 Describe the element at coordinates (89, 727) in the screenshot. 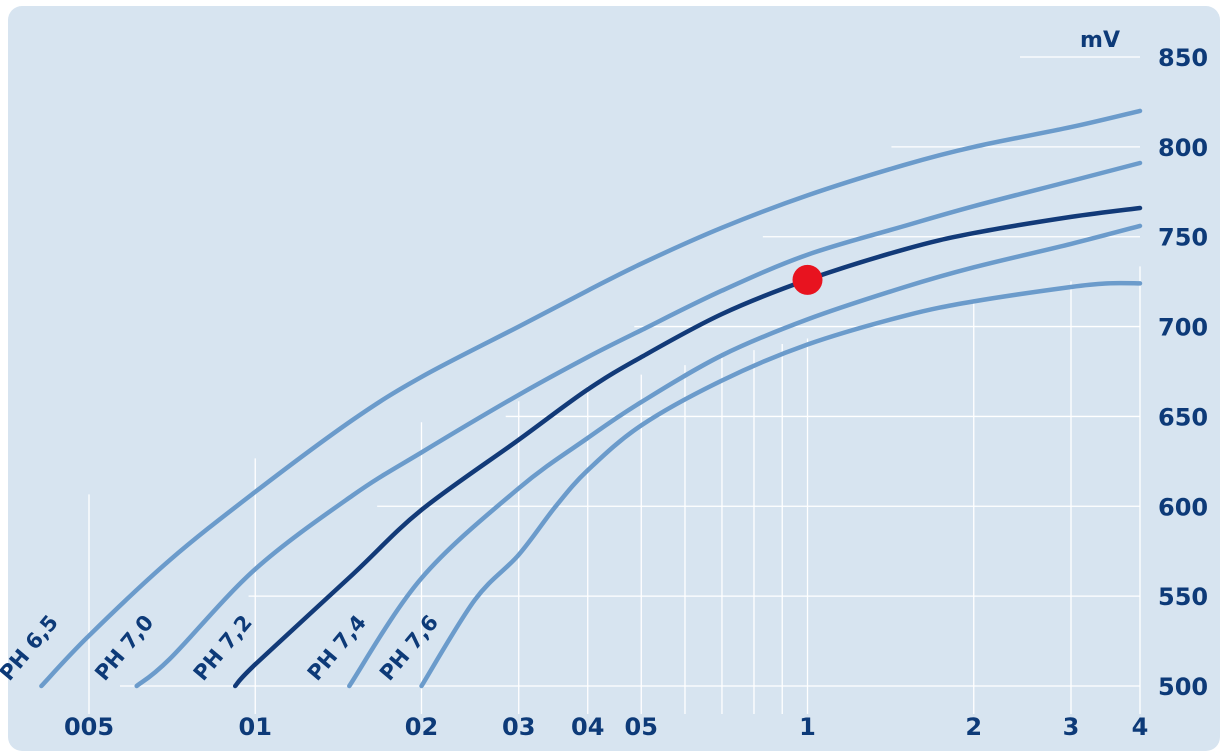

I see `x-tick-label: 005` at that location.